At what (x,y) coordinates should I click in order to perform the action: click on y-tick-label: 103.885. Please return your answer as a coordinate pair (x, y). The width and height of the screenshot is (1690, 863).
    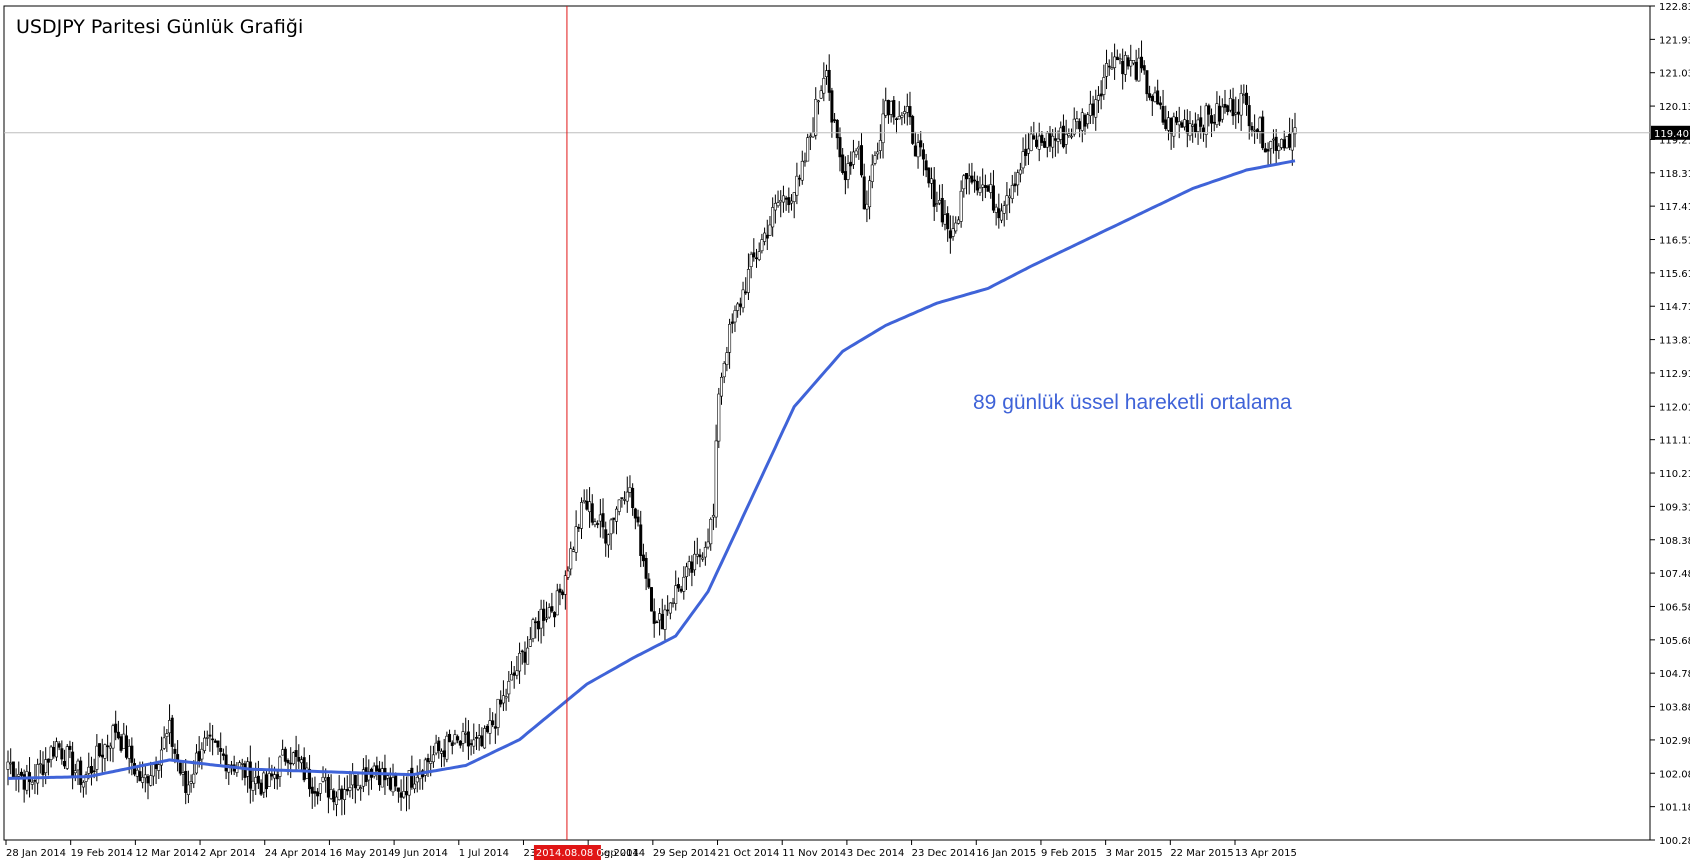
    Looking at the image, I should click on (1674, 708).